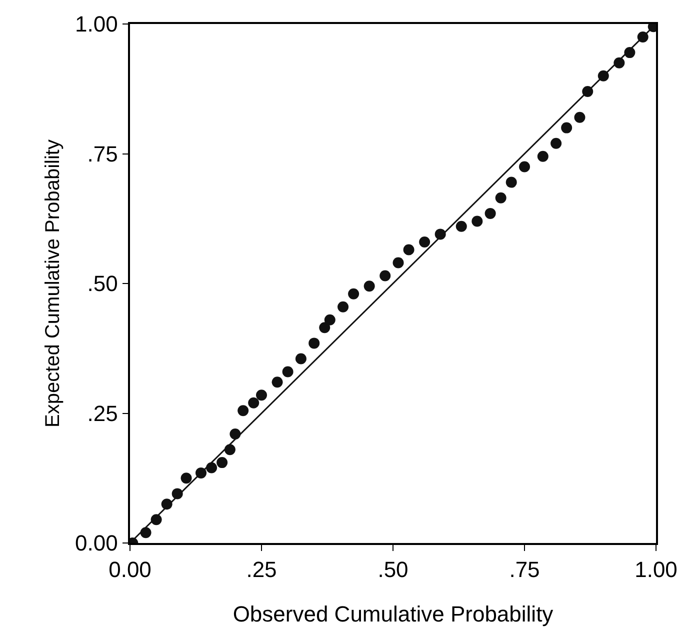  Describe the element at coordinates (524, 569) in the screenshot. I see `x-tick-label: .75` at that location.